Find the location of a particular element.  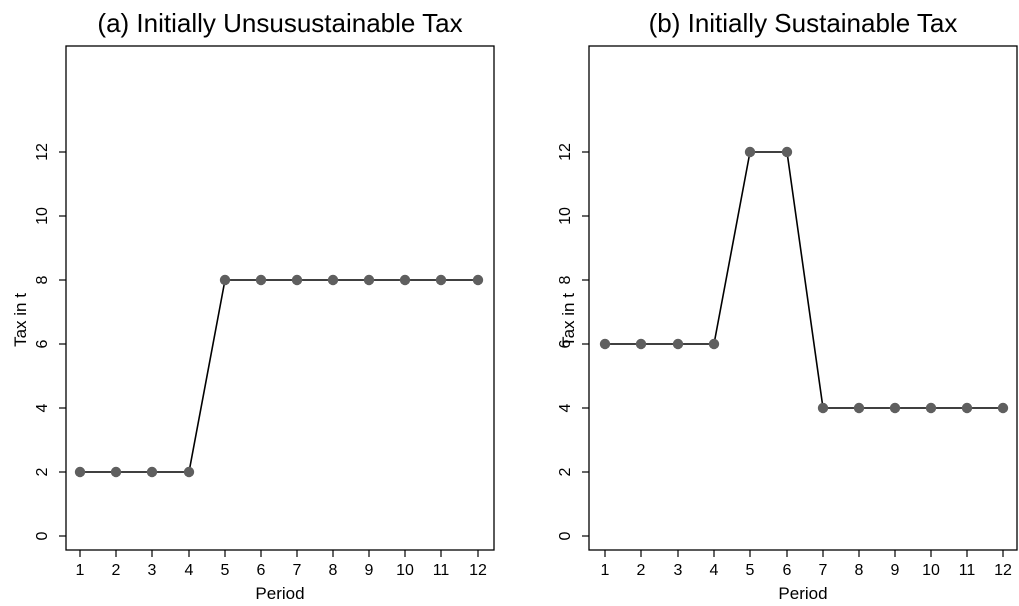

panel-b-y-tick-label-8: 8 is located at coordinates (565, 279).